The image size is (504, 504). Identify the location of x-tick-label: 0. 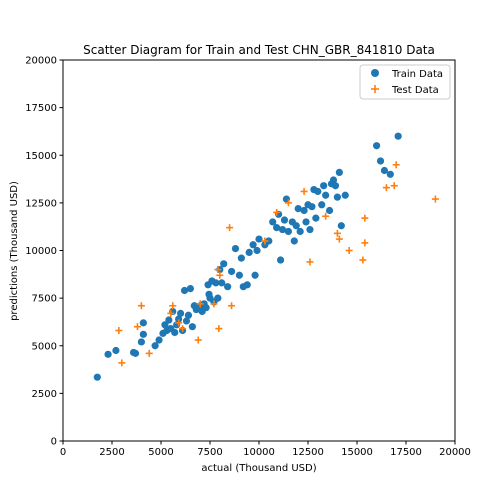
(63, 452).